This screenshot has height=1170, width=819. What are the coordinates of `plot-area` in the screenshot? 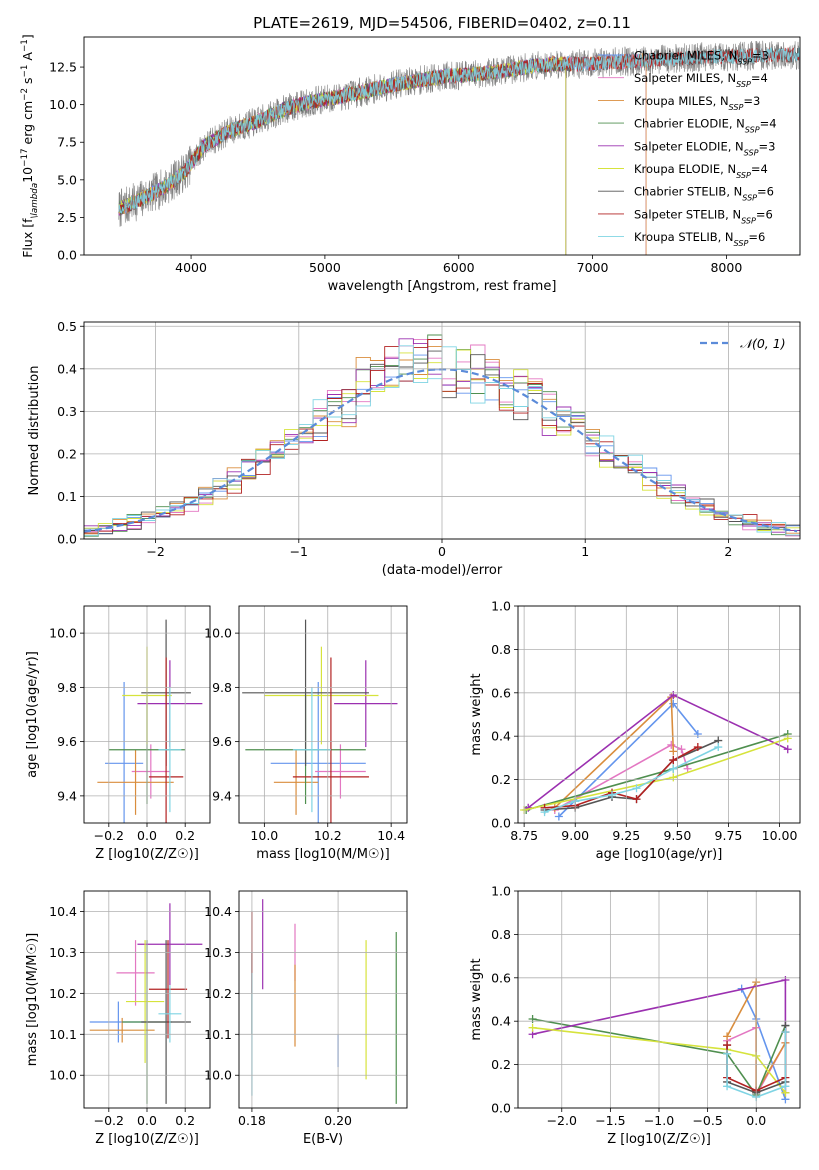 It's located at (656, 755).